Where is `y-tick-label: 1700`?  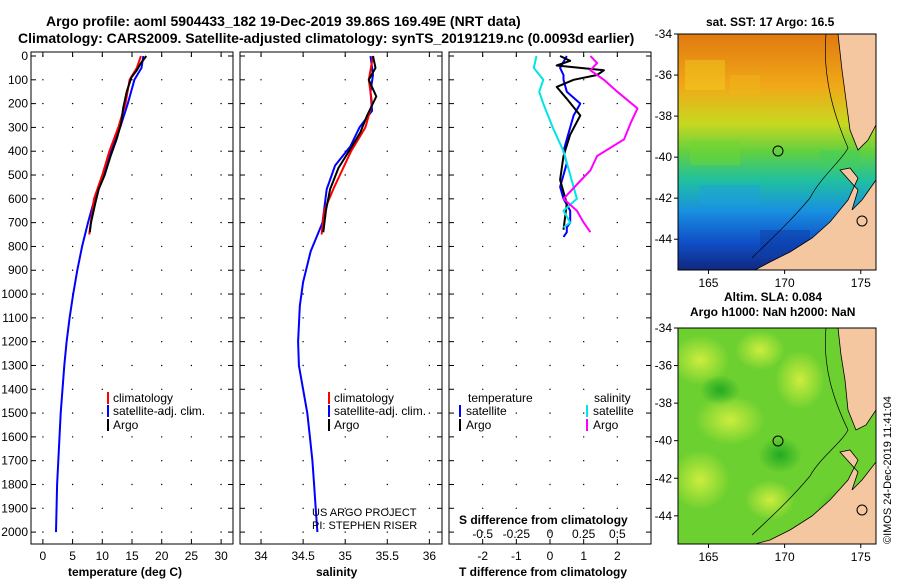
y-tick-label: 1700 is located at coordinates (14, 461).